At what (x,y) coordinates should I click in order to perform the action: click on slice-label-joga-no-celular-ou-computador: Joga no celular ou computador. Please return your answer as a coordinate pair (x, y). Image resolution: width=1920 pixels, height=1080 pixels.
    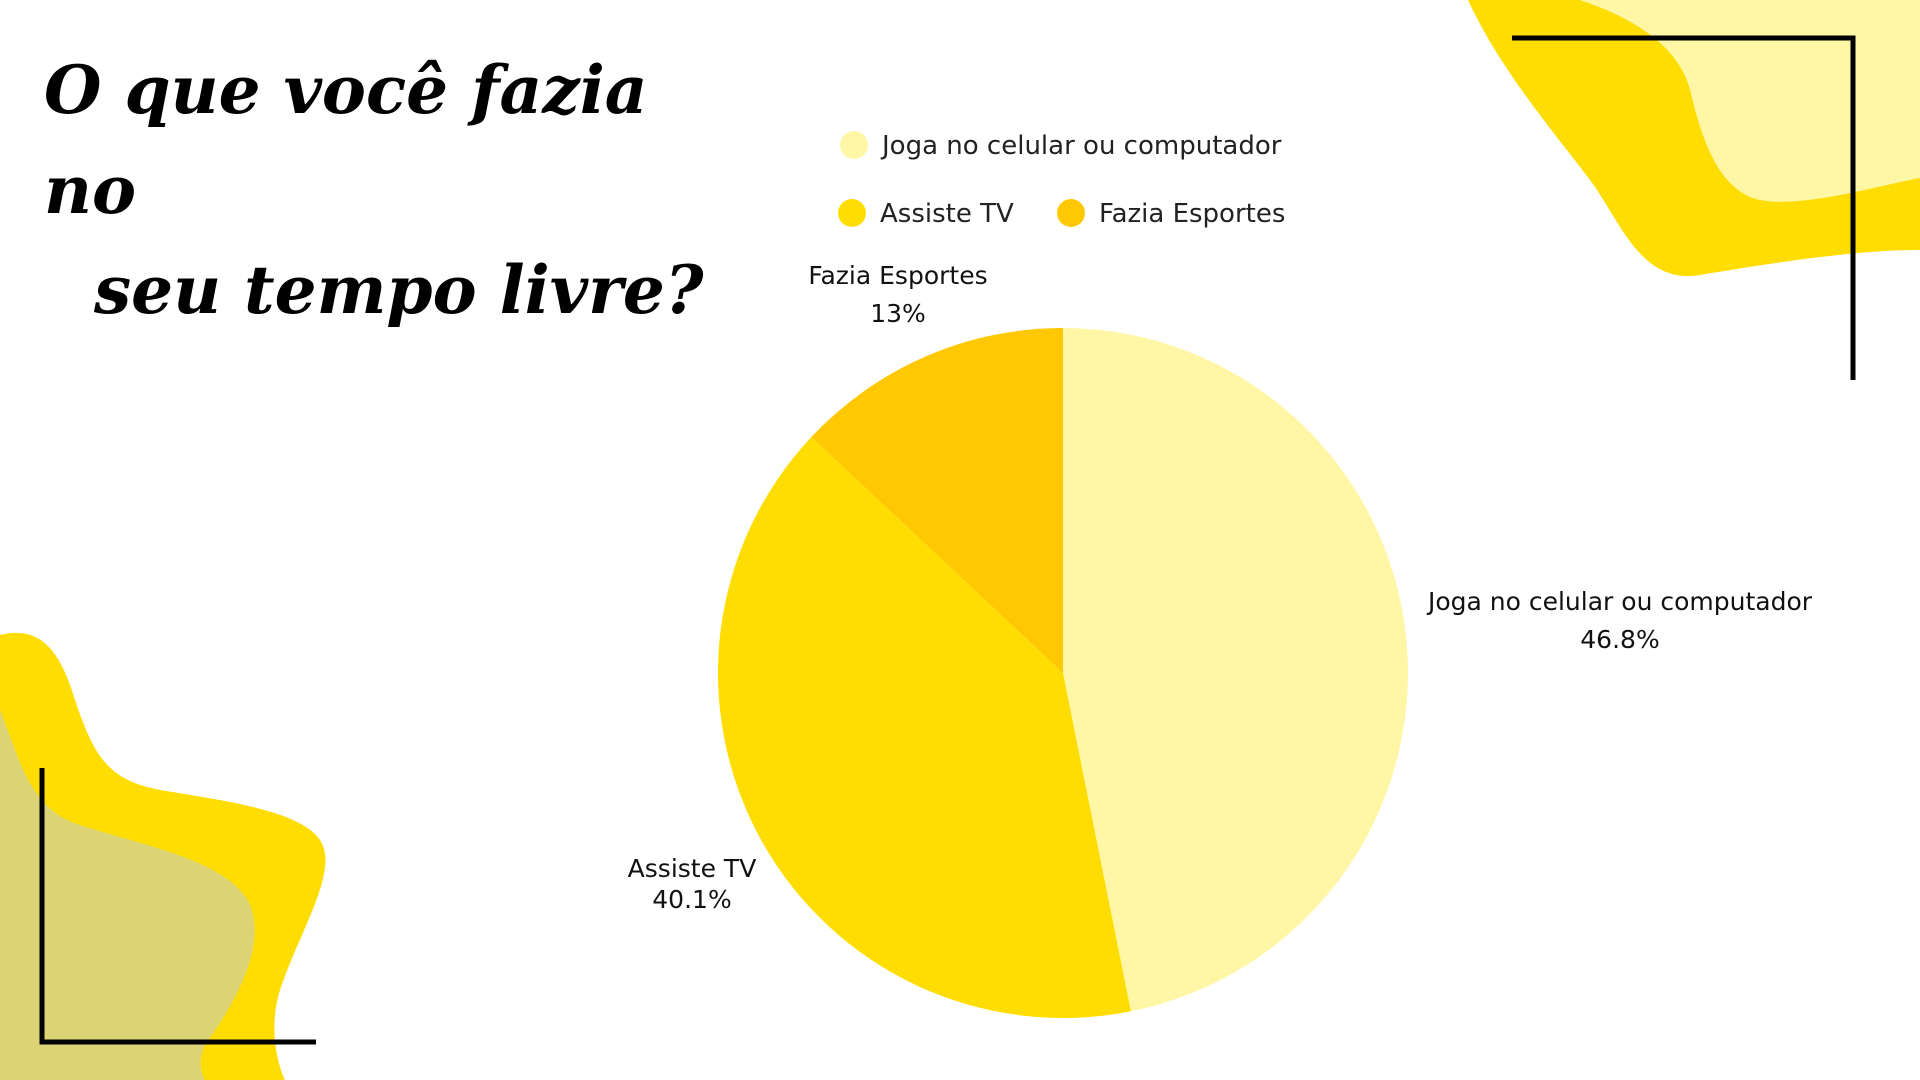
    Looking at the image, I should click on (1619, 601).